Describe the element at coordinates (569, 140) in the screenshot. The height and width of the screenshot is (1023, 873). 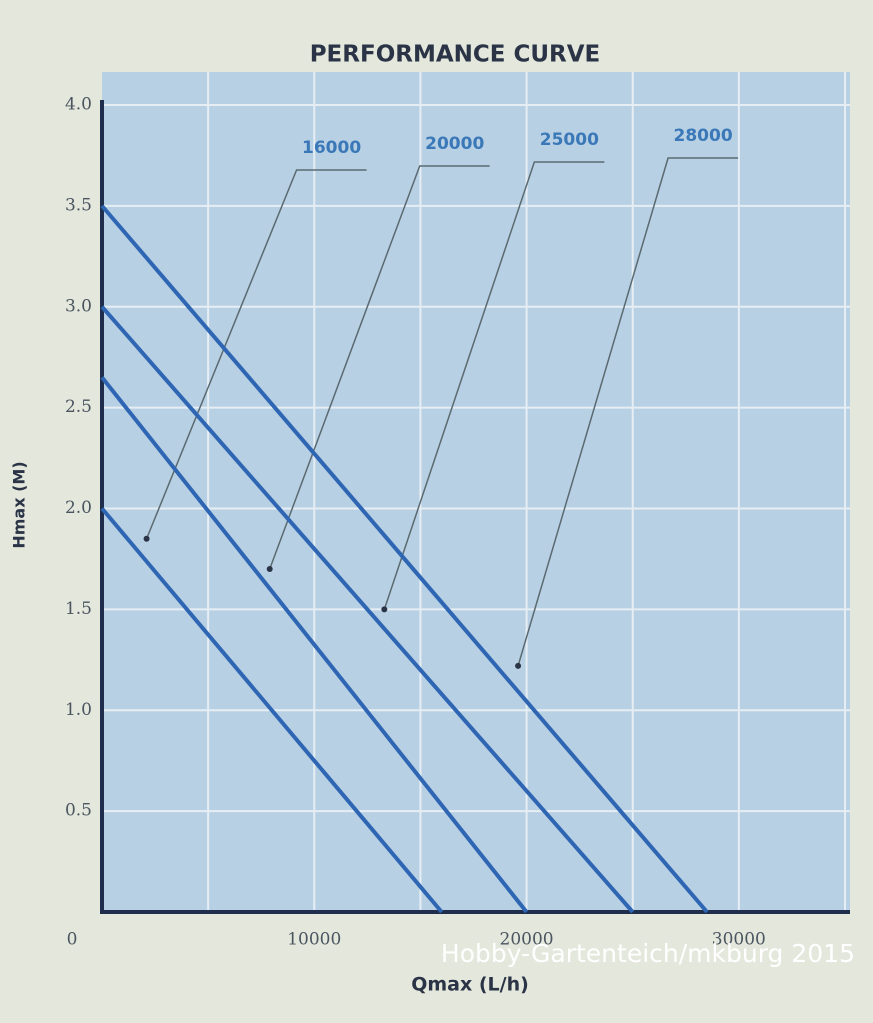
I see `series-label: 25000` at that location.